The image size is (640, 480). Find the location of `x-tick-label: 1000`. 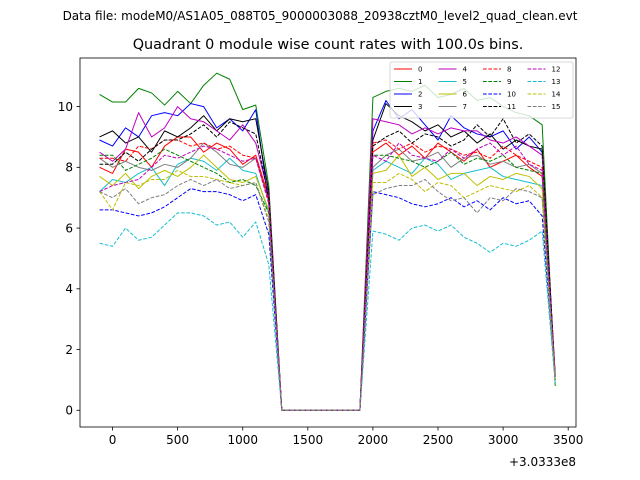

x-tick-label: 1000 is located at coordinates (242, 440).